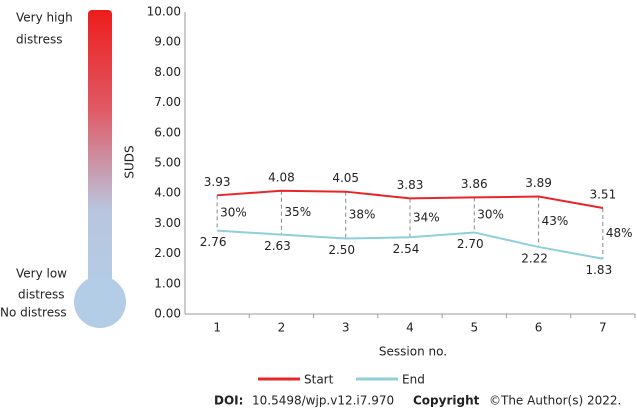 This screenshot has width=637, height=417. Describe the element at coordinates (426, 217) in the screenshot. I see `reduction-label: 34%` at that location.